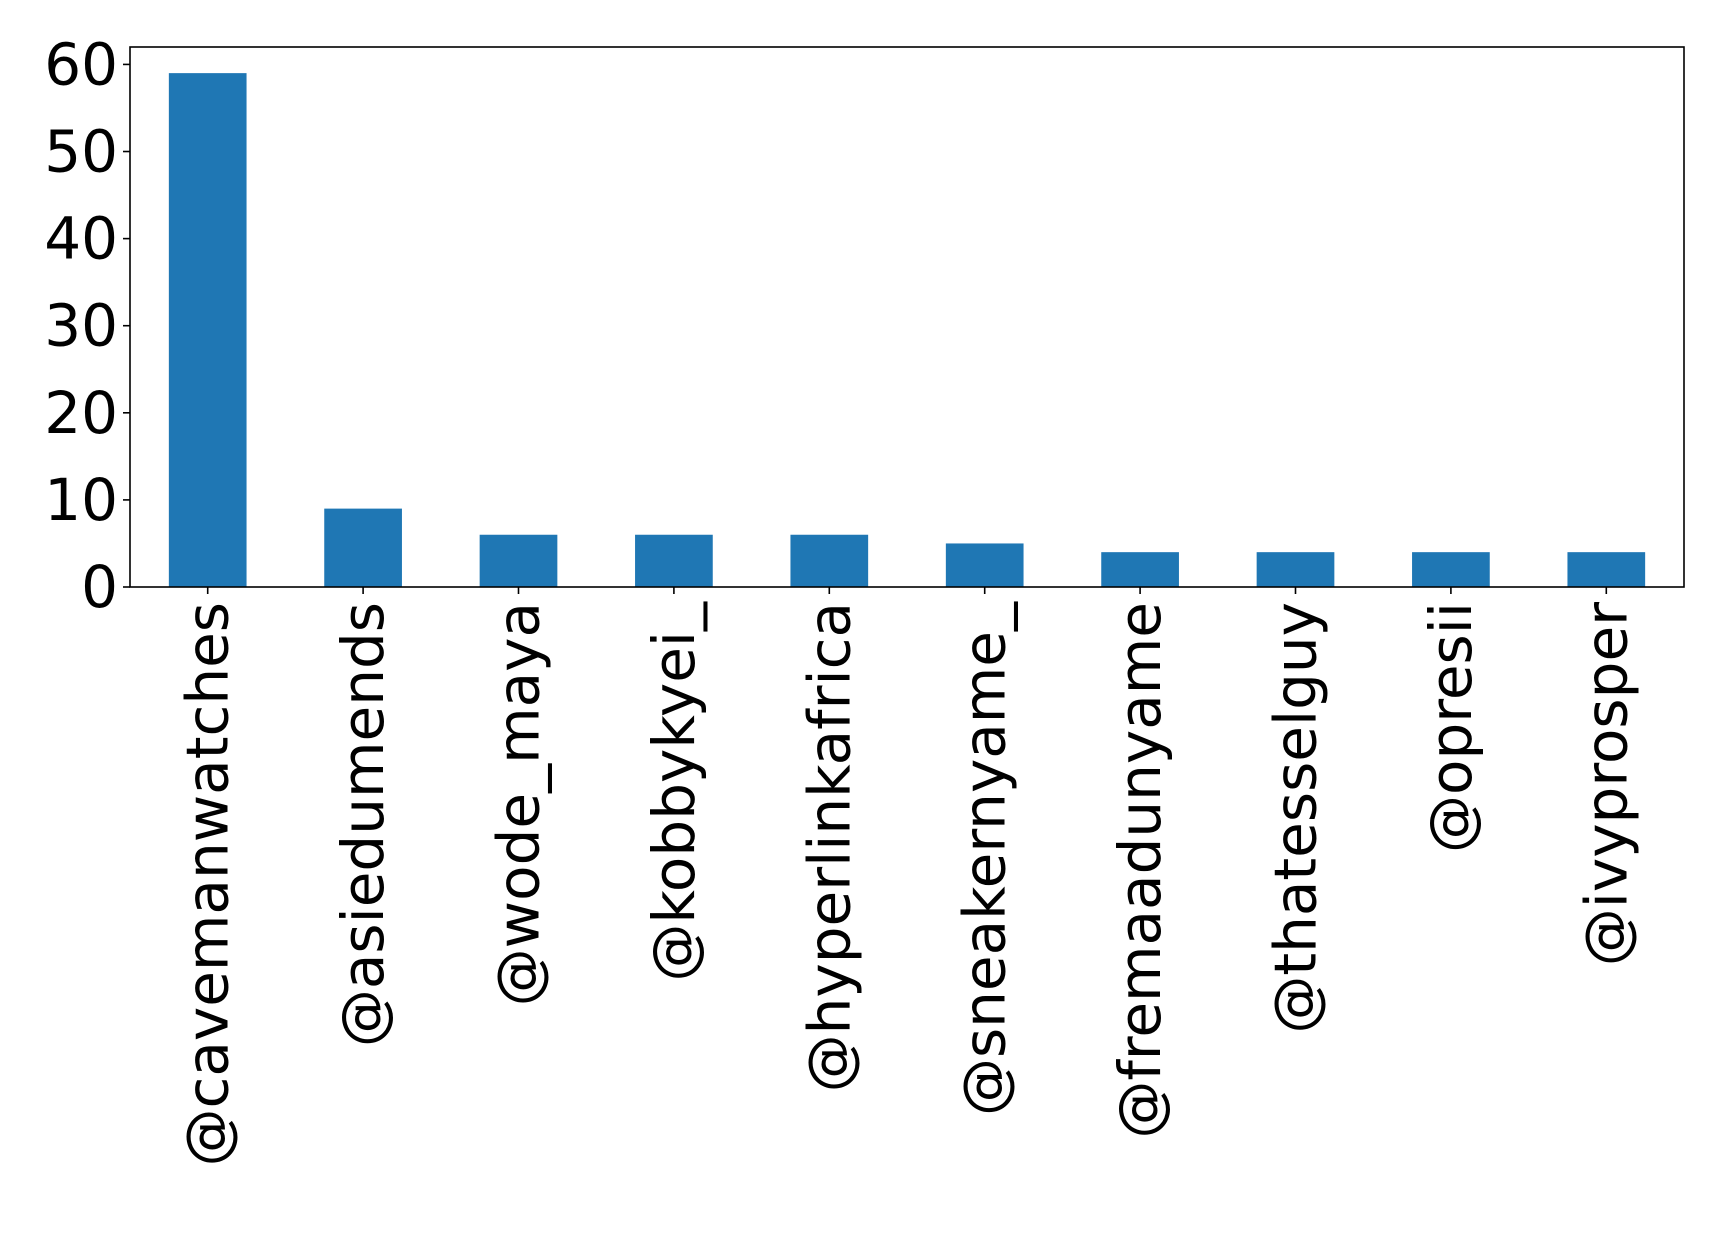 This screenshot has height=1243, width=1719. What do you see at coordinates (829, 847) in the screenshot?
I see `x-tick-label: @hyperlinkafrica` at bounding box center [829, 847].